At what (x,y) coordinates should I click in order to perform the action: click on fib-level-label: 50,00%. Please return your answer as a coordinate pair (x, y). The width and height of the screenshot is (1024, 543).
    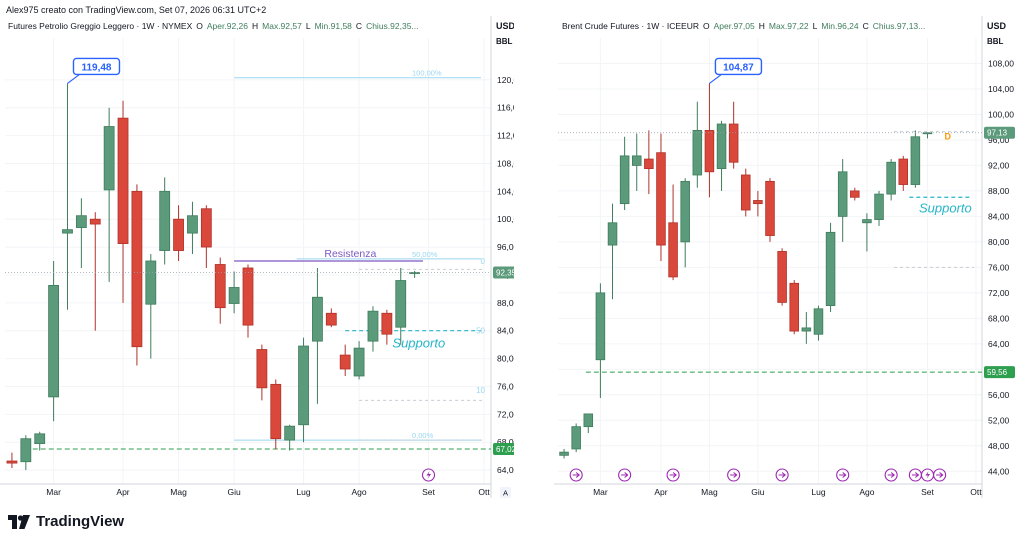
    Looking at the image, I should click on (425, 254).